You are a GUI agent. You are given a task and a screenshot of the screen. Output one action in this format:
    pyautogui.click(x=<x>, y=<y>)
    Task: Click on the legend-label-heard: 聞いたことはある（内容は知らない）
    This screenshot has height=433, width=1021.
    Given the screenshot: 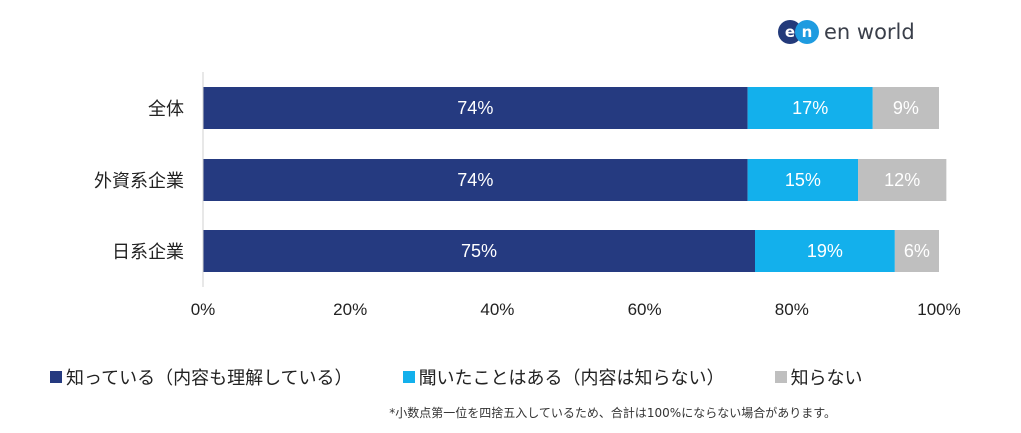 What is the action you would take?
    pyautogui.click(x=571, y=378)
    